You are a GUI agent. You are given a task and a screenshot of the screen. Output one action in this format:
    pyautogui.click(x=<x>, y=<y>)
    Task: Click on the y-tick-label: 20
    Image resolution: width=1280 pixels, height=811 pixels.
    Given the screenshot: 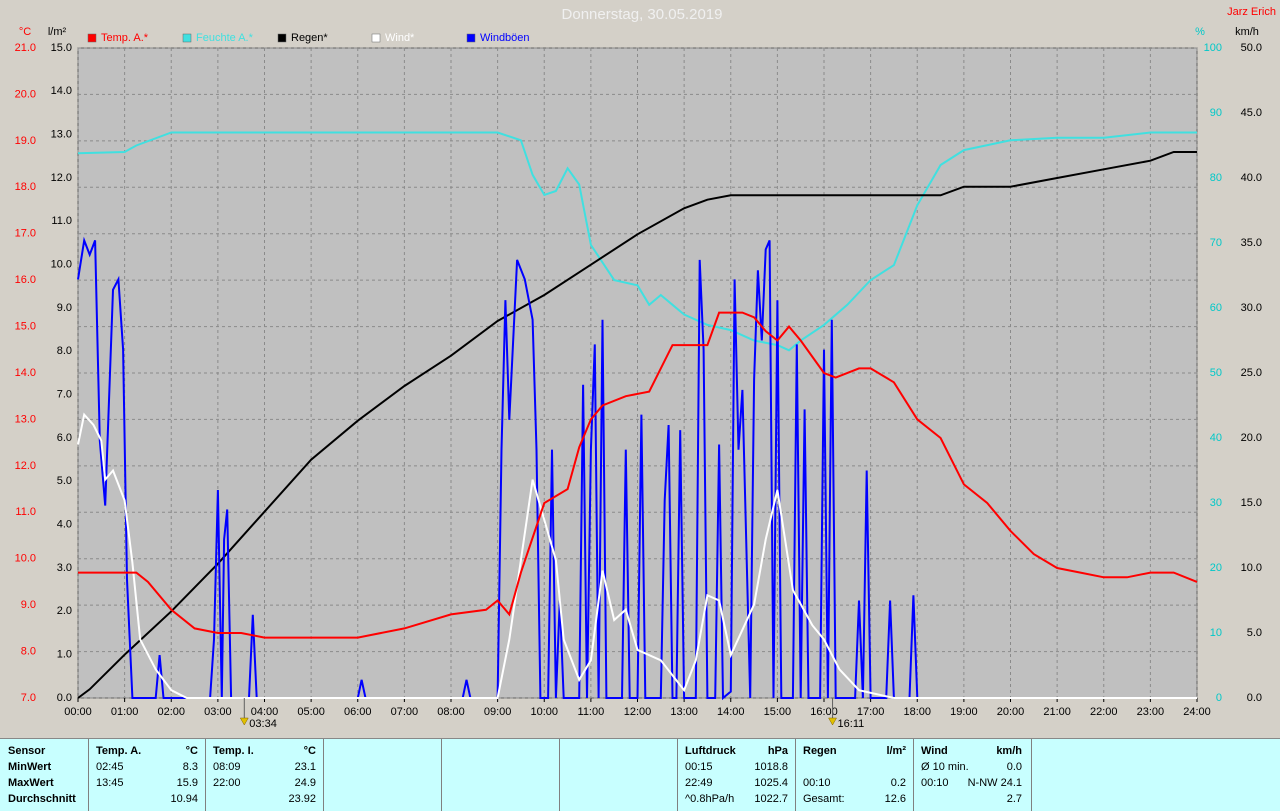 What is the action you would take?
    pyautogui.click(x=1216, y=568)
    